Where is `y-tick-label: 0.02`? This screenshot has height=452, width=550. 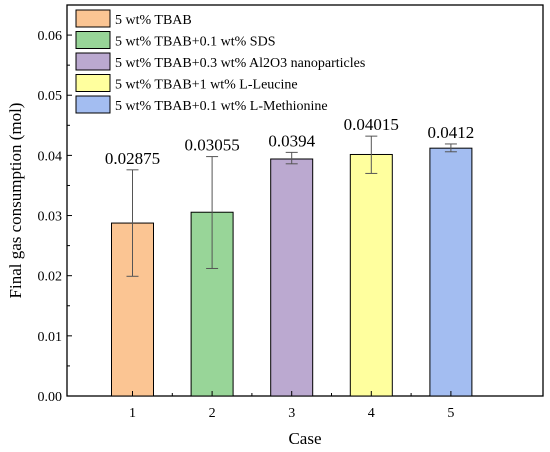
y-tick-label: 0.02 is located at coordinates (50, 277).